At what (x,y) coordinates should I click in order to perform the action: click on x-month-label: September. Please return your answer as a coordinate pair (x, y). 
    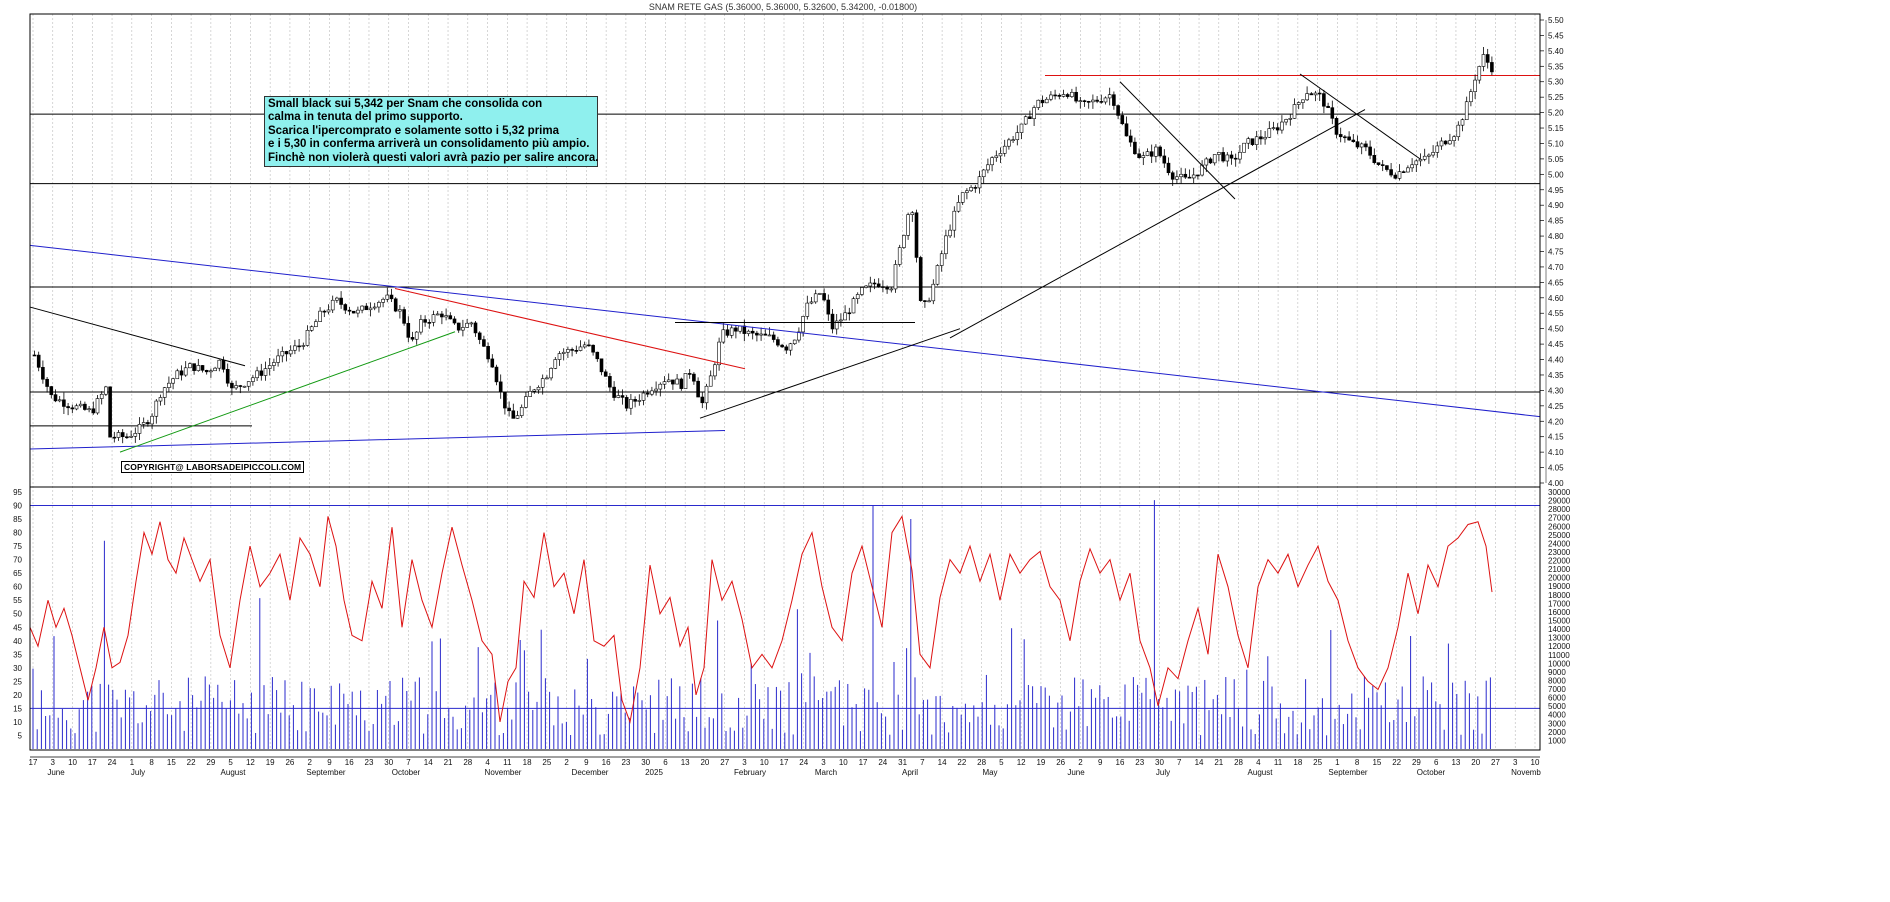
    Looking at the image, I should click on (1347, 772).